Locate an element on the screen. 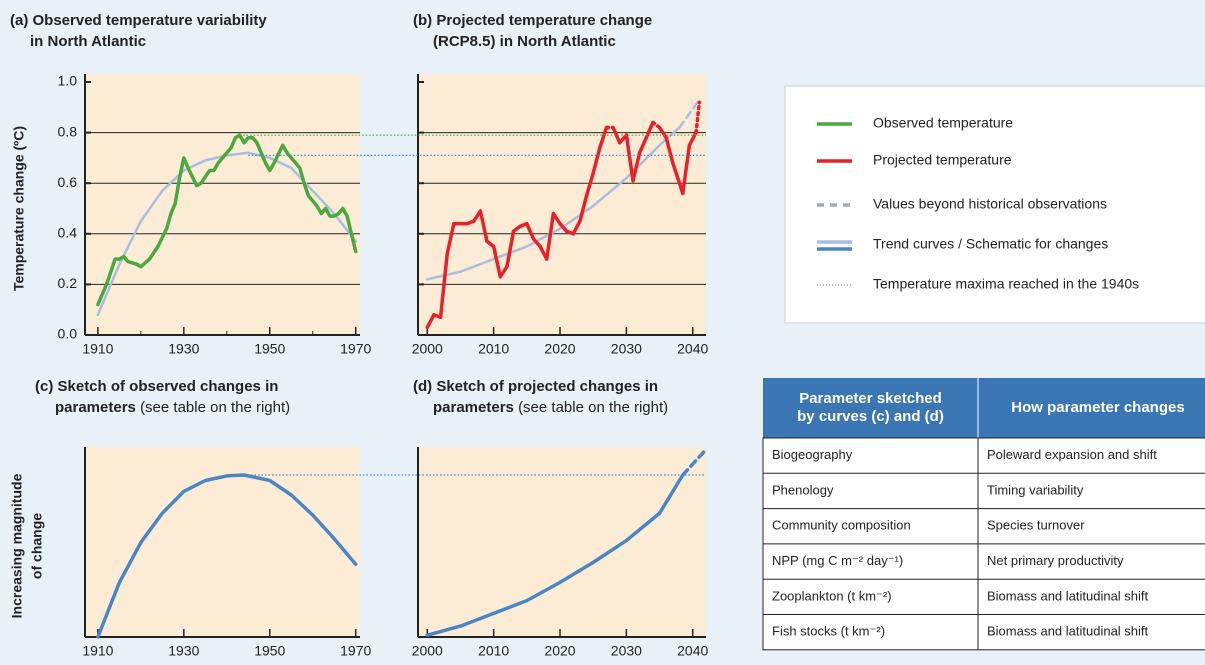 Image resolution: width=1205 pixels, height=665 pixels. y-tick-label: 0.4 is located at coordinates (68, 233).